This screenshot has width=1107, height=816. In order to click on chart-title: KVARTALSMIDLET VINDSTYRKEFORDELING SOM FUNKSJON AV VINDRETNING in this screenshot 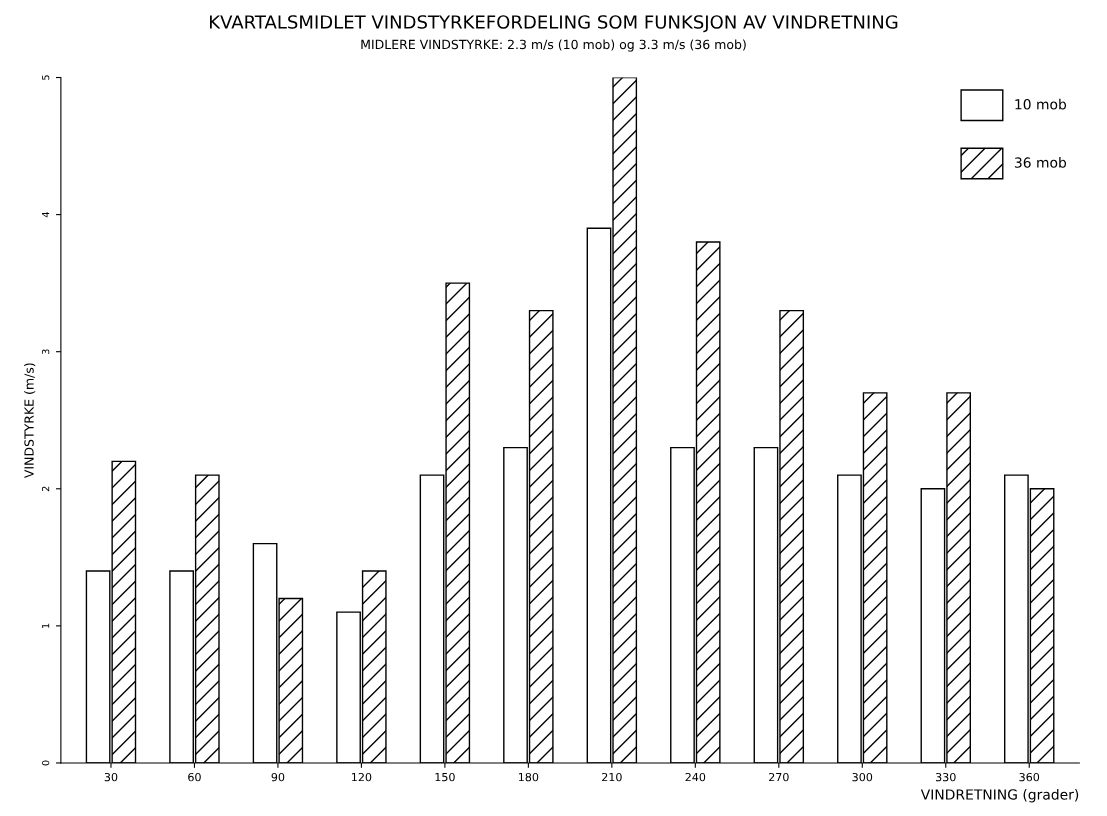, I will do `click(554, 24)`.